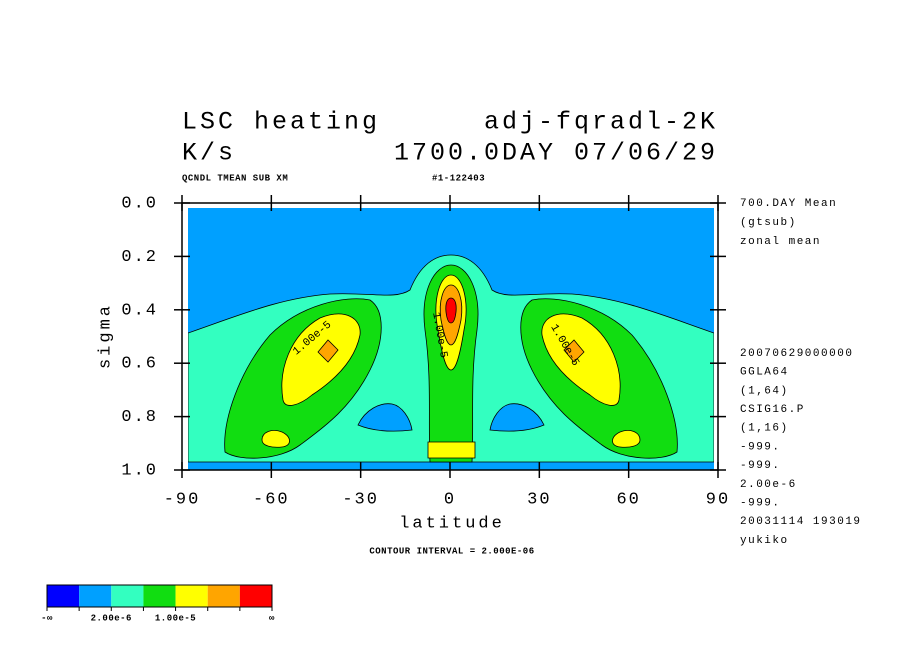  I want to click on header-right: #1-122403, so click(458, 178).